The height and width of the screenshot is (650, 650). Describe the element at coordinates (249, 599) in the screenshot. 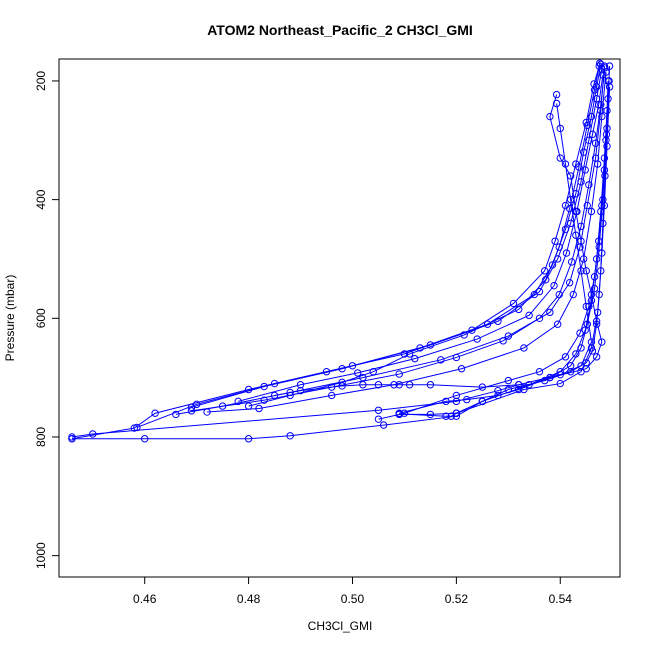

I see `x-tick-label: 0.48` at that location.